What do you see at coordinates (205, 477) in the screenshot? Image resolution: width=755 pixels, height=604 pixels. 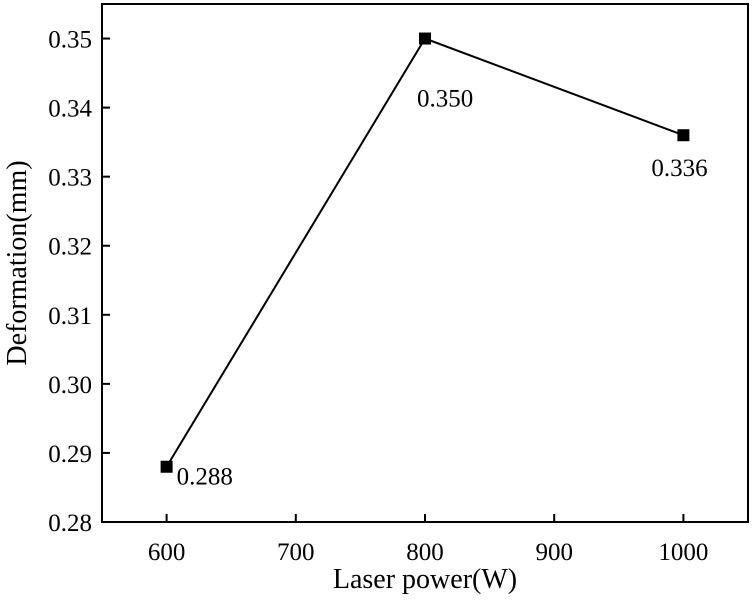 I see `data-label: 0.288` at bounding box center [205, 477].